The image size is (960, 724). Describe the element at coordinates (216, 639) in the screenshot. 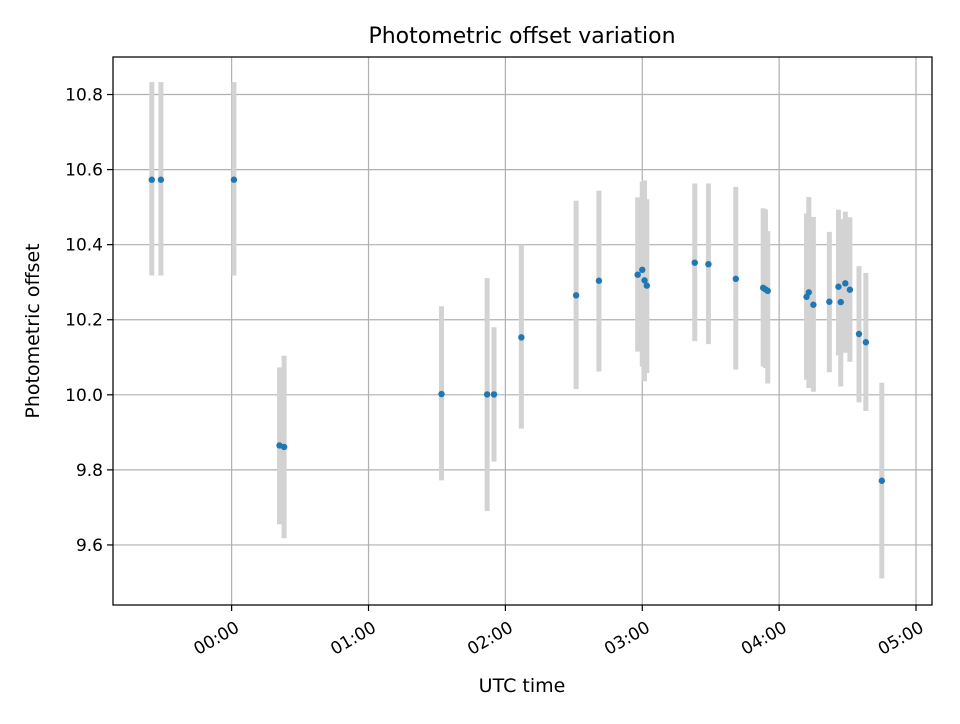

I see `x-tick-label: 00:00` at that location.